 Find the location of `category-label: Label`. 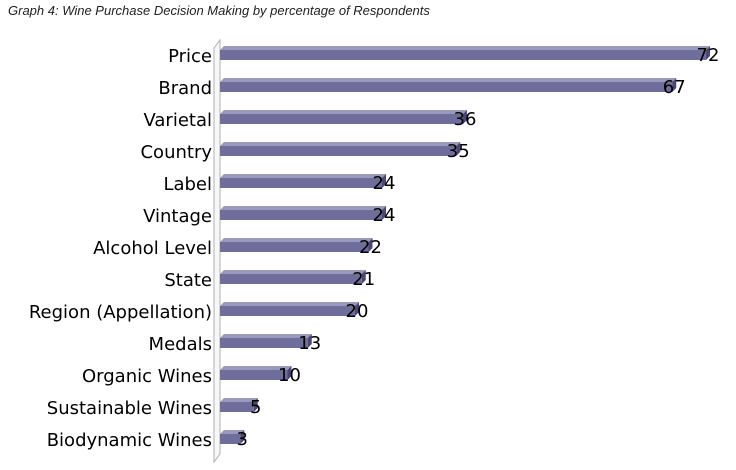

category-label: Label is located at coordinates (187, 184).